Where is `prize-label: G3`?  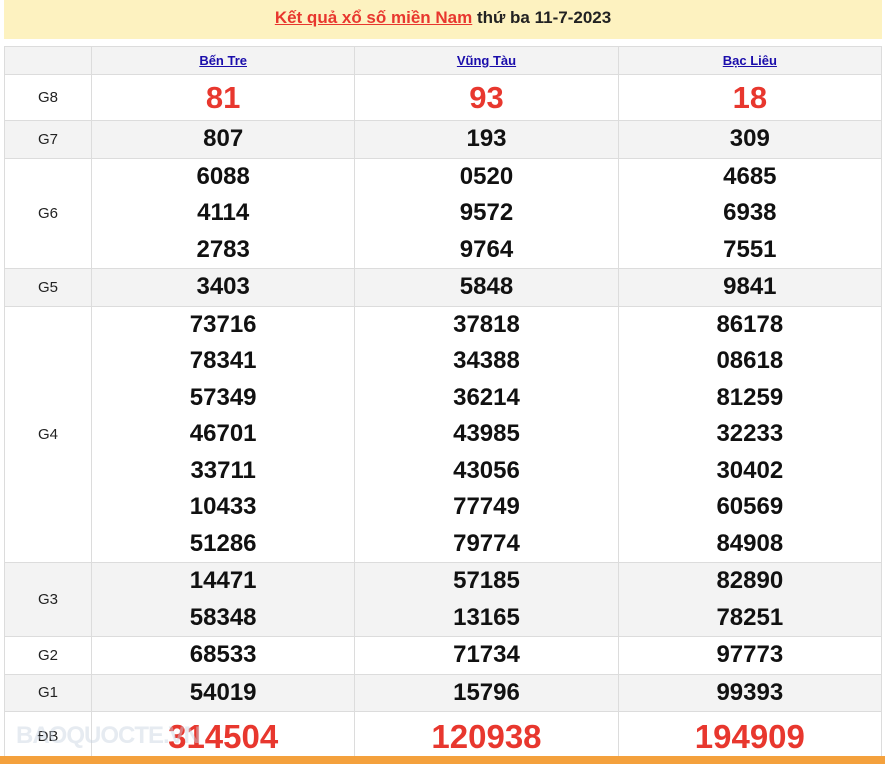
prize-label: G3 is located at coordinates (48, 599).